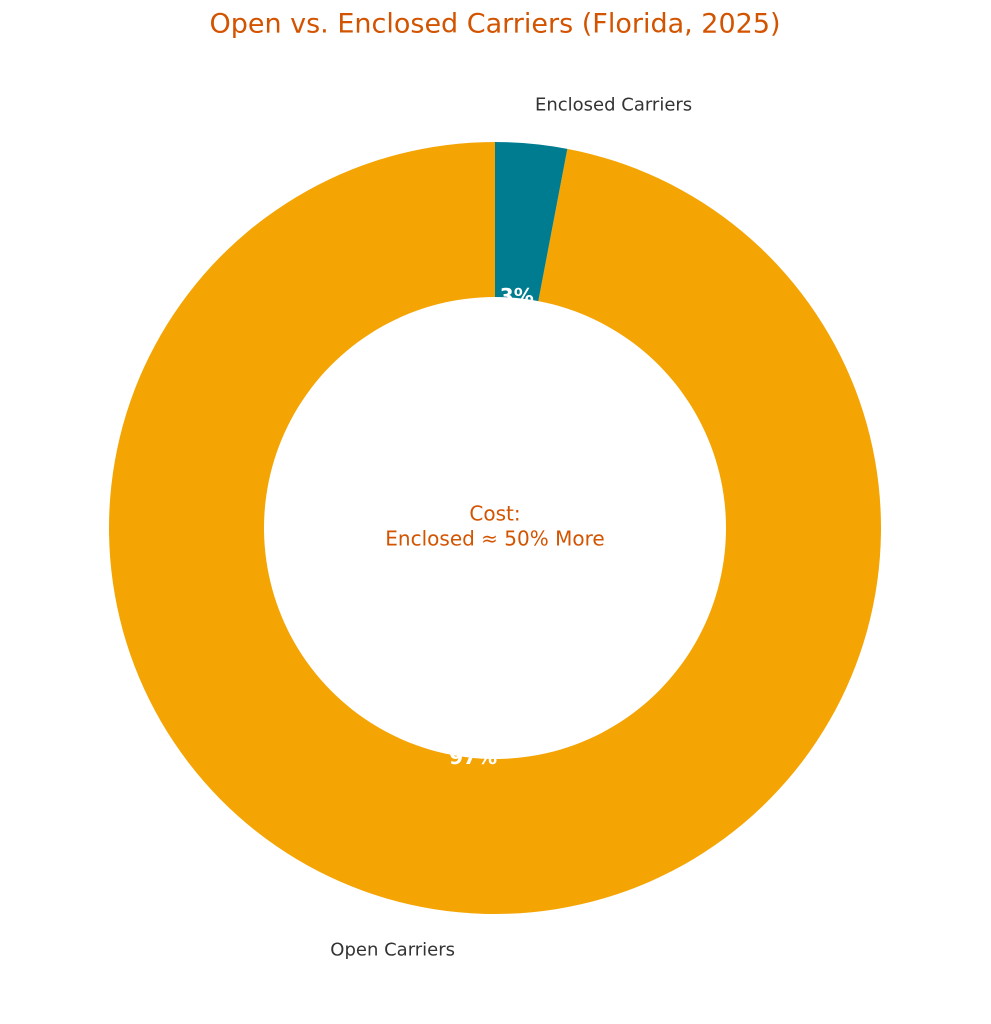  What do you see at coordinates (494, 539) in the screenshot?
I see `center-annotation: Enclosed ≈ 50% More` at bounding box center [494, 539].